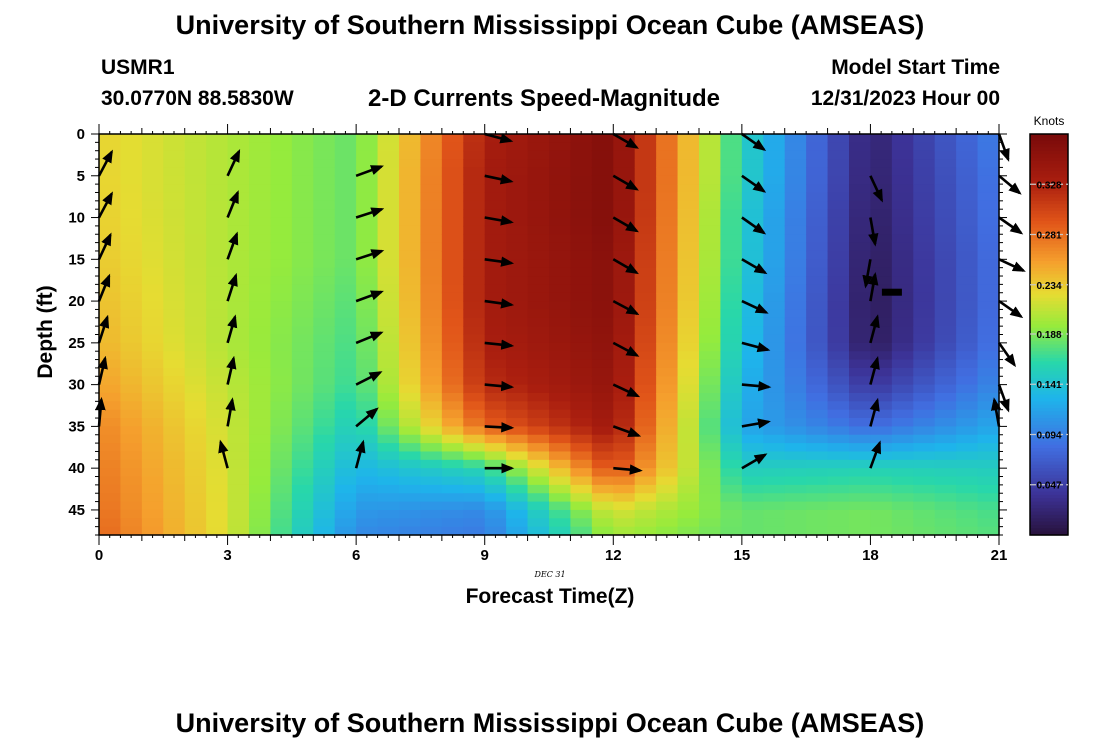  Describe the element at coordinates (499, 261) in the screenshot. I see `current-vector-arrow` at that location.